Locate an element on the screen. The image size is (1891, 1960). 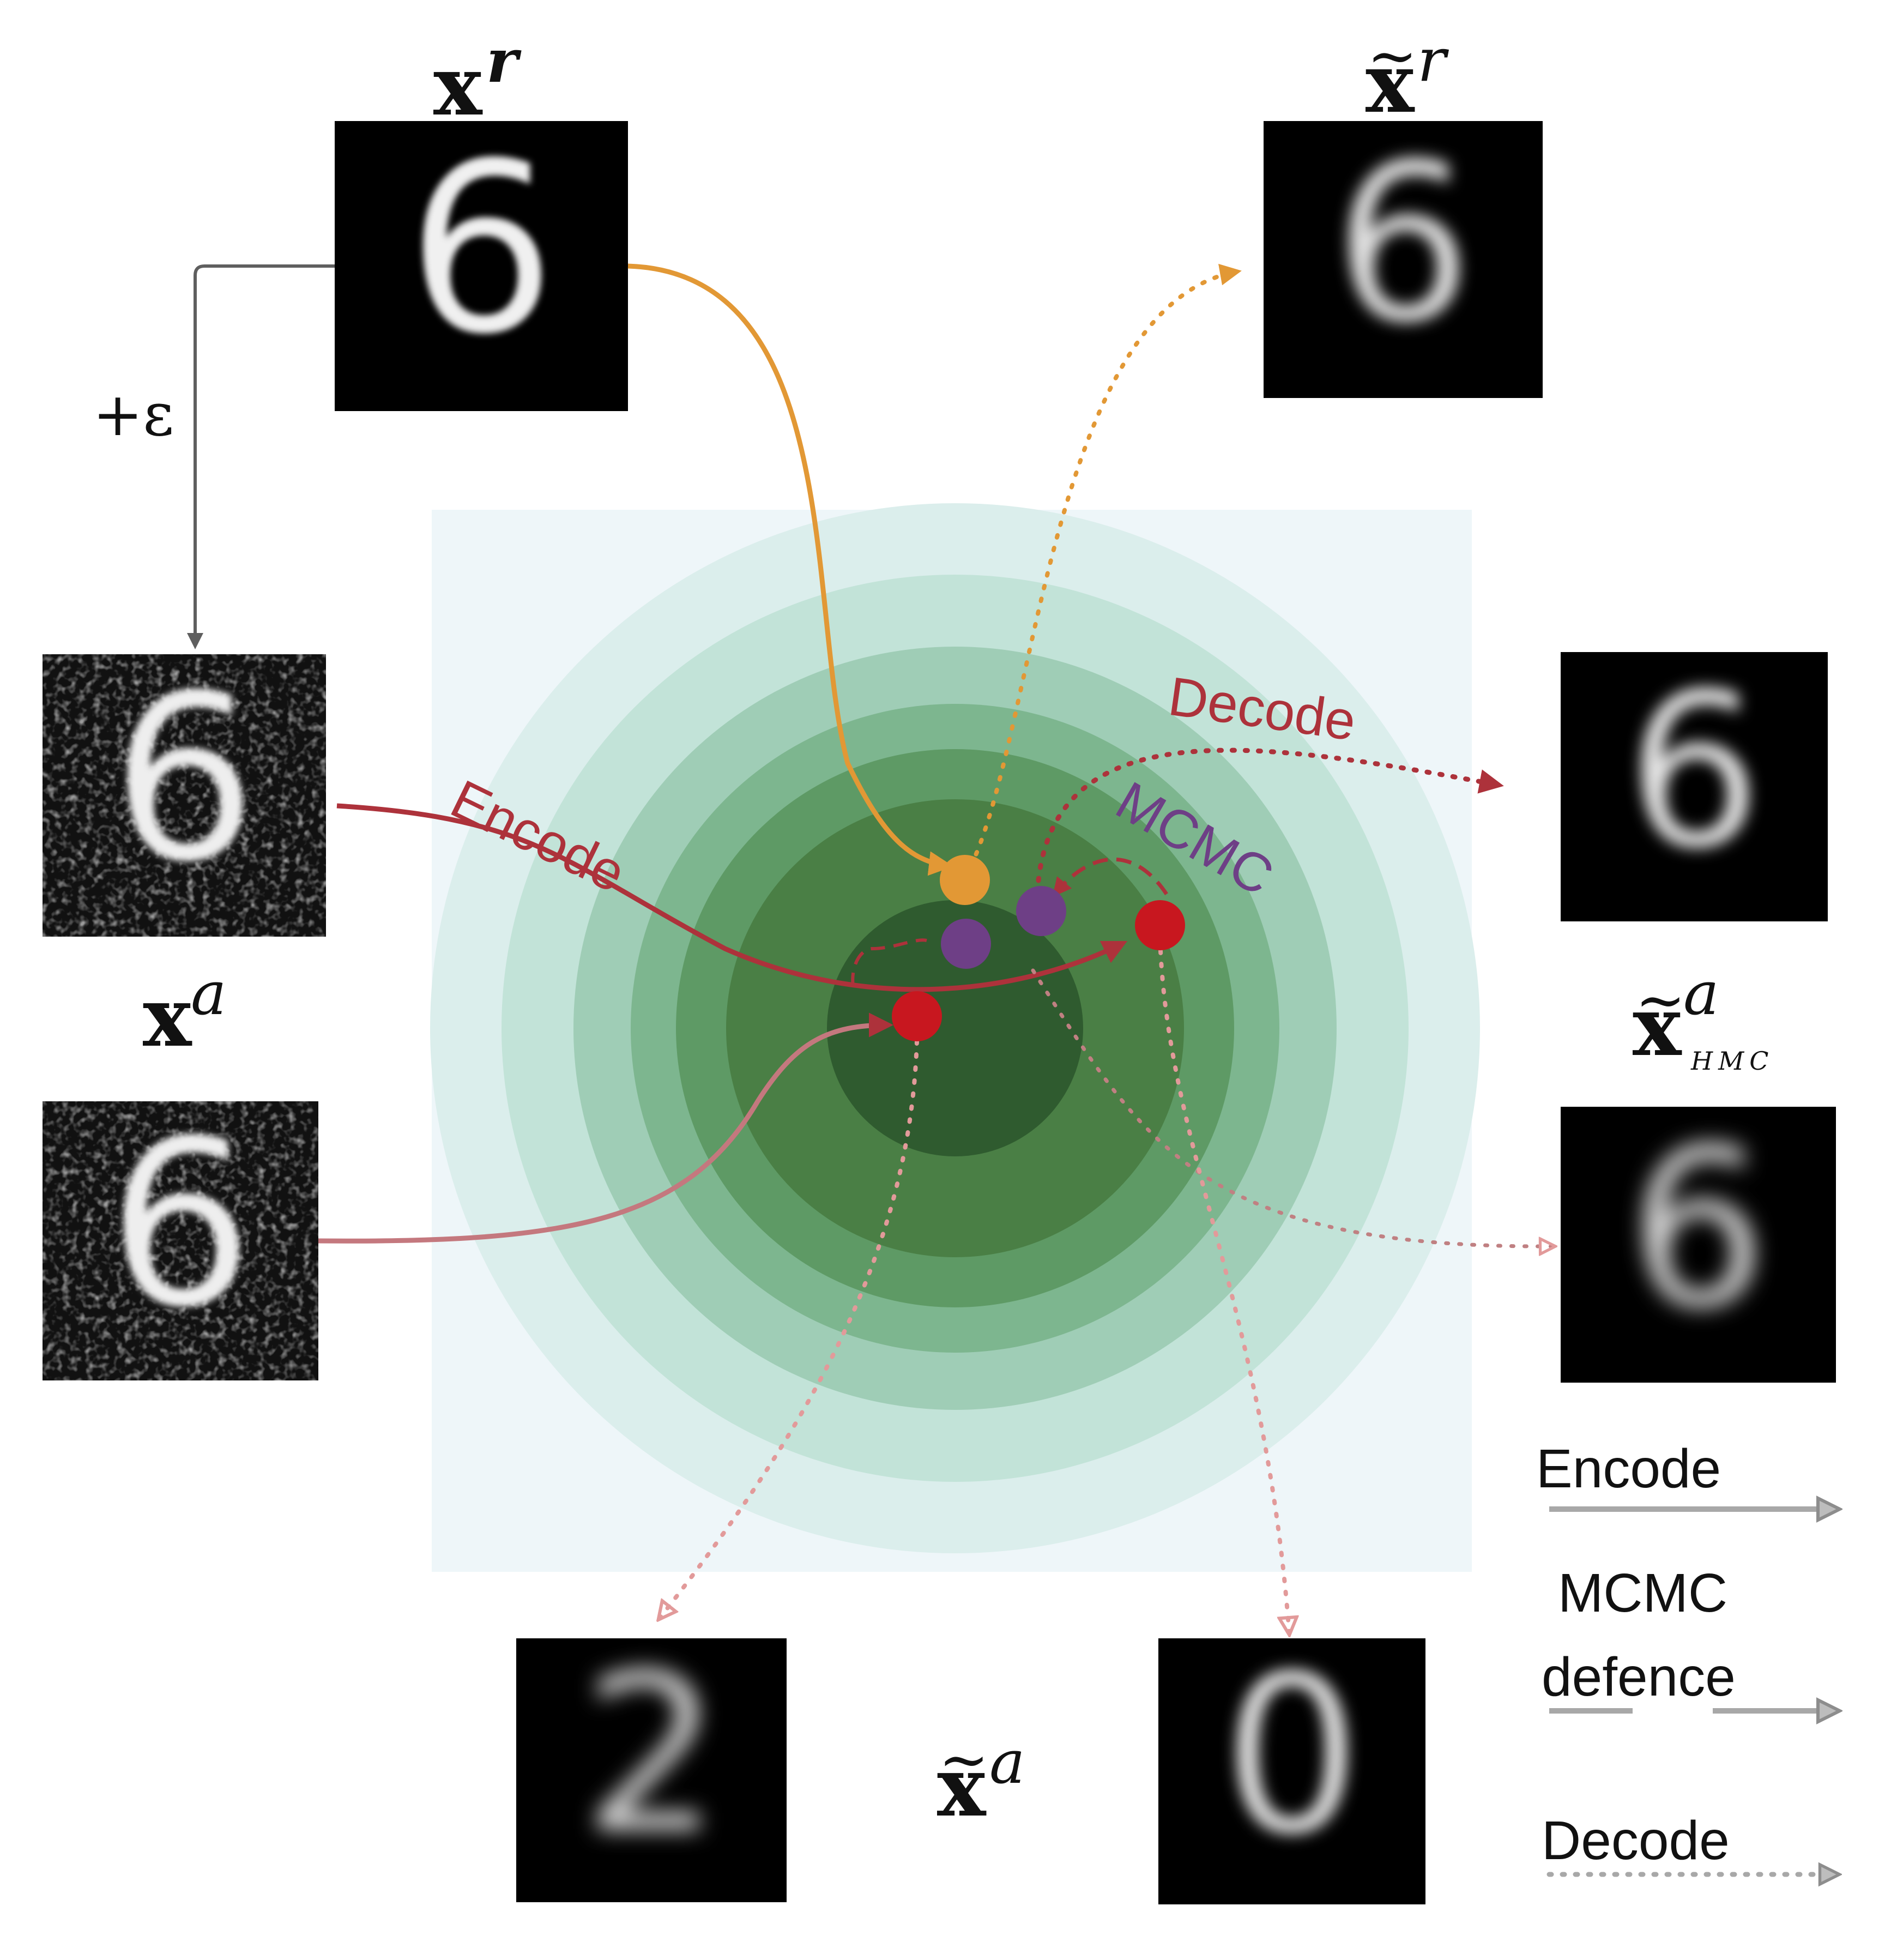
label-x-a-tilde: ~ x a is located at coordinates (981, 1779).